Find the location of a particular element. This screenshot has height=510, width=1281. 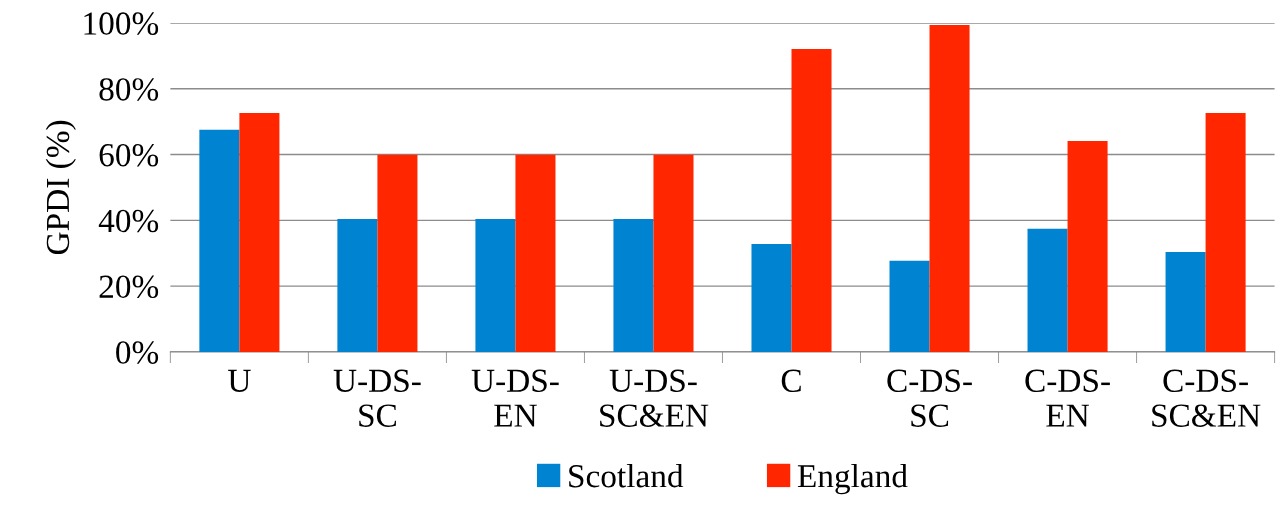

legend-label: England is located at coordinates (852, 479).